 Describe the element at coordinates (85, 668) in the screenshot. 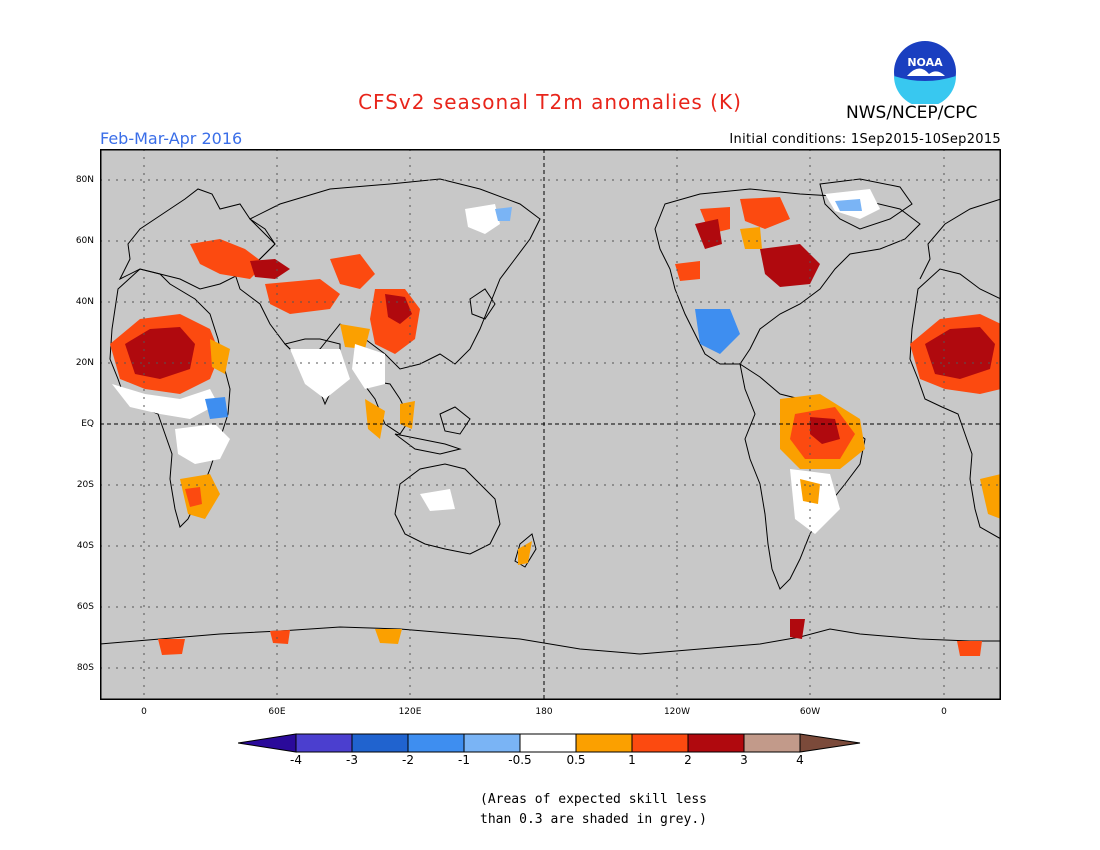

I see `lat-label: 80S` at that location.